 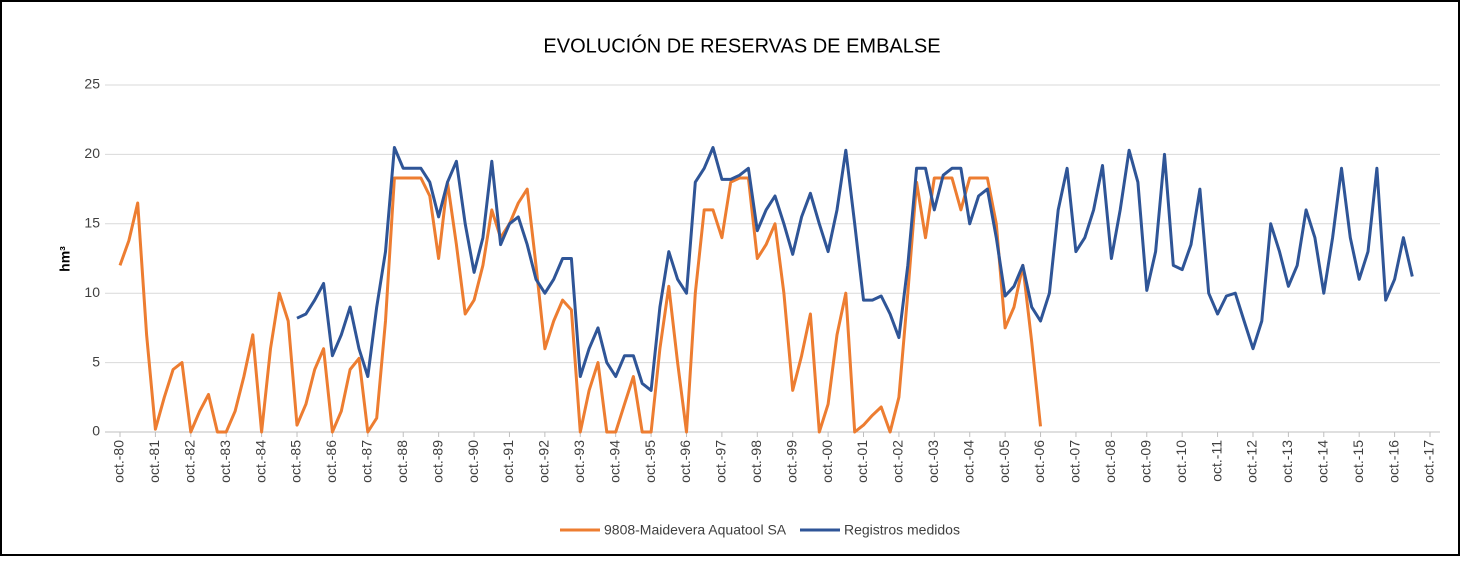 What do you see at coordinates (1429, 461) in the screenshot?
I see `x-tick-label: oct.-17` at bounding box center [1429, 461].